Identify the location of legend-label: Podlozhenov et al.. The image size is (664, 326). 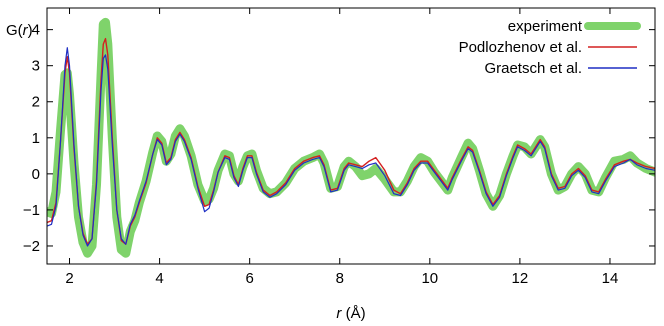
(520, 47).